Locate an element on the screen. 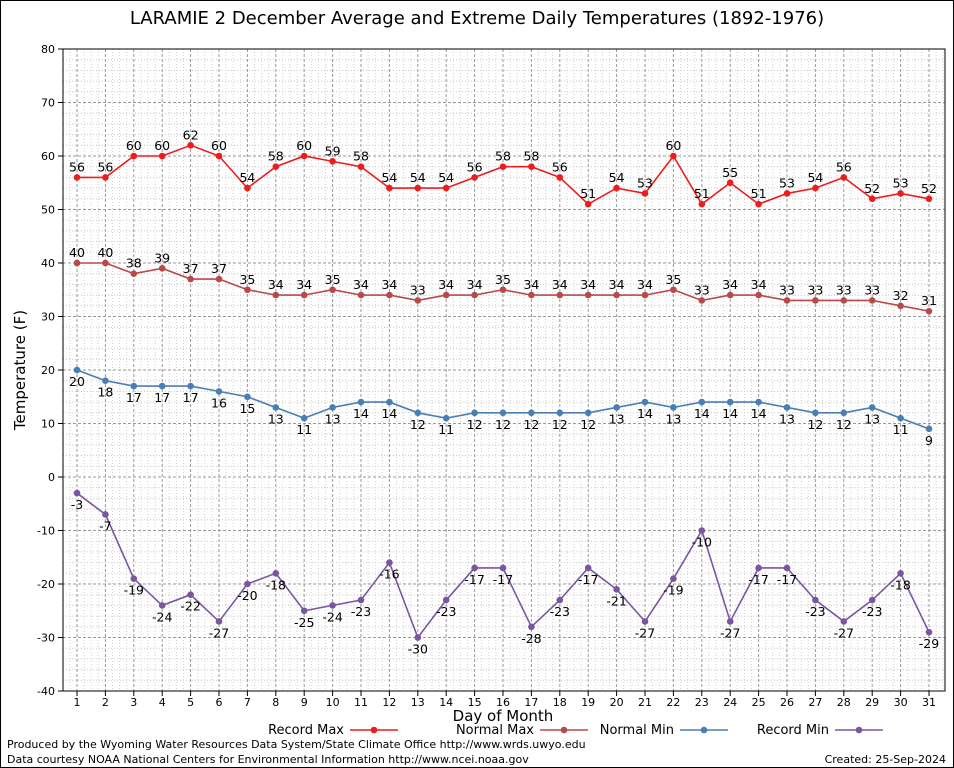 Image resolution: width=954 pixels, height=768 pixels. x-tick-label: 4 is located at coordinates (162, 702).